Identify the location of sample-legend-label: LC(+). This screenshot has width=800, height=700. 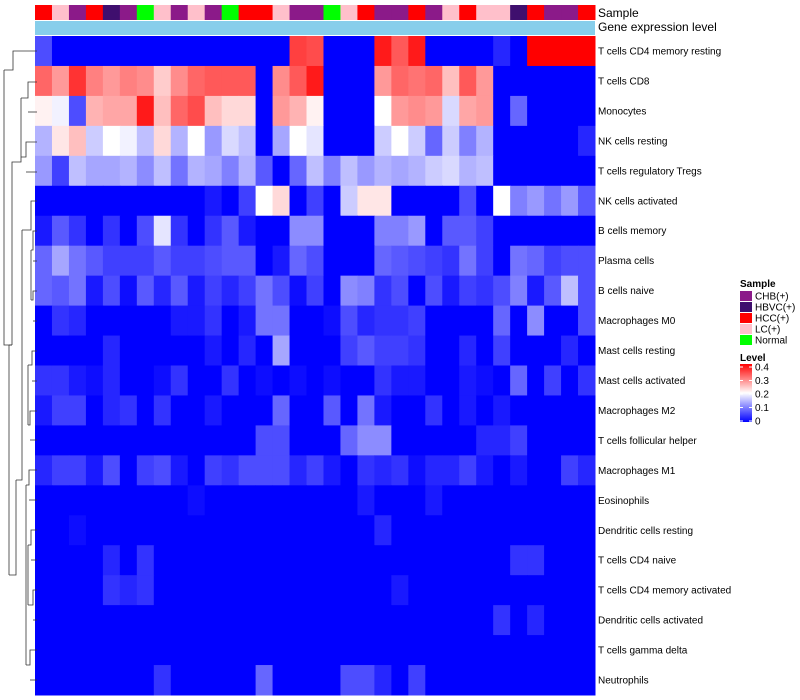
(767, 330).